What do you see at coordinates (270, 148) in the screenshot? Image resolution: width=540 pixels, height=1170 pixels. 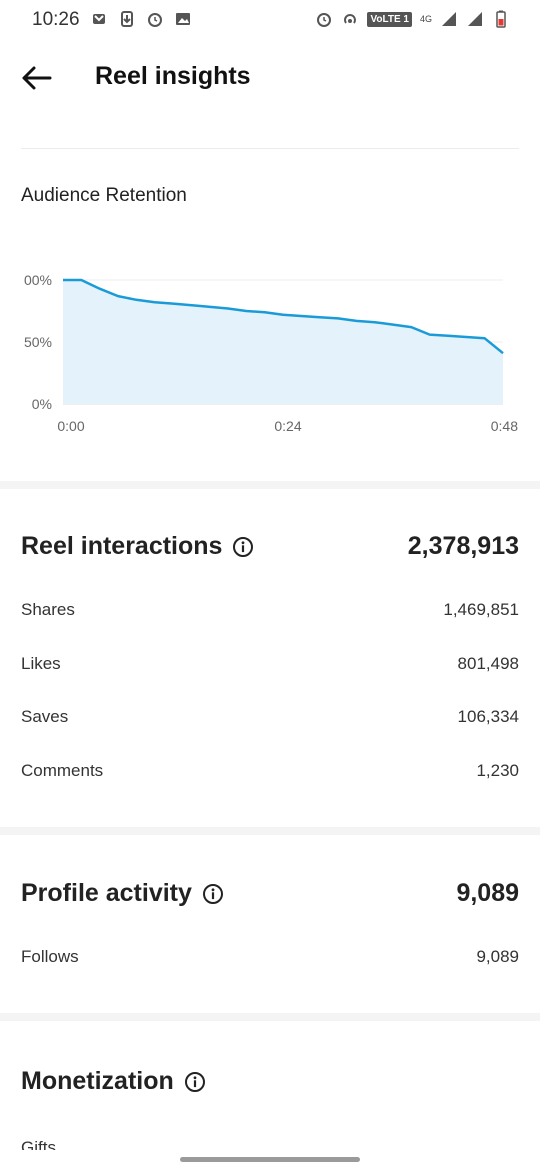 I see `divider` at bounding box center [270, 148].